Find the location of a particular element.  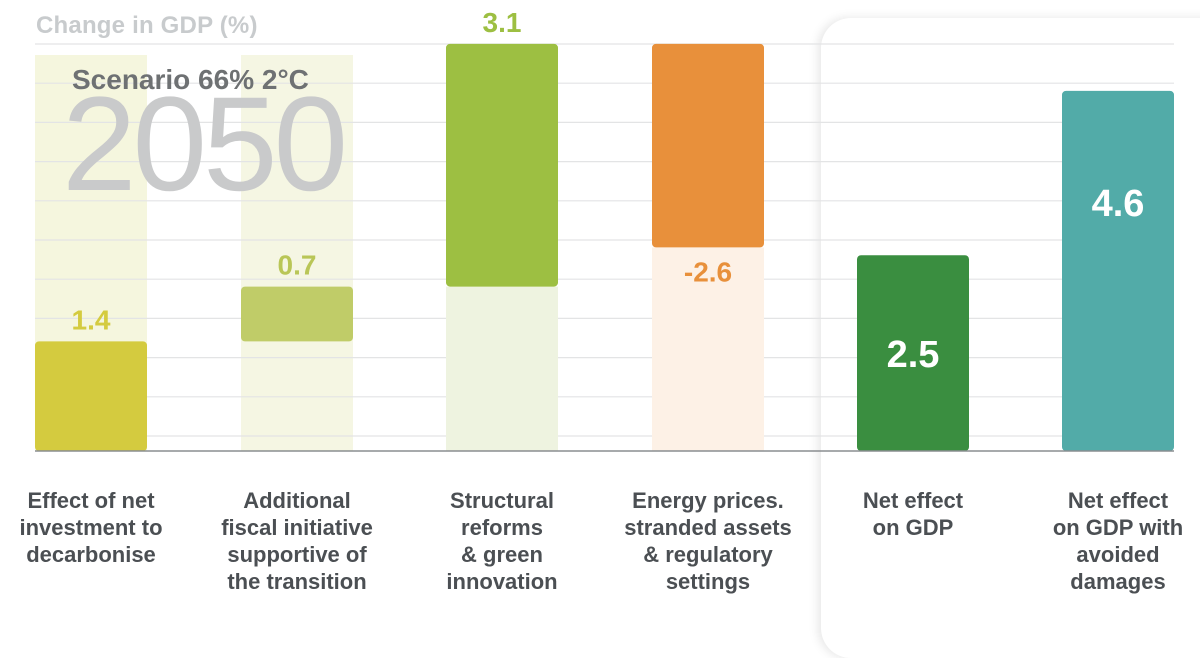

column-background is located at coordinates (297, 253).